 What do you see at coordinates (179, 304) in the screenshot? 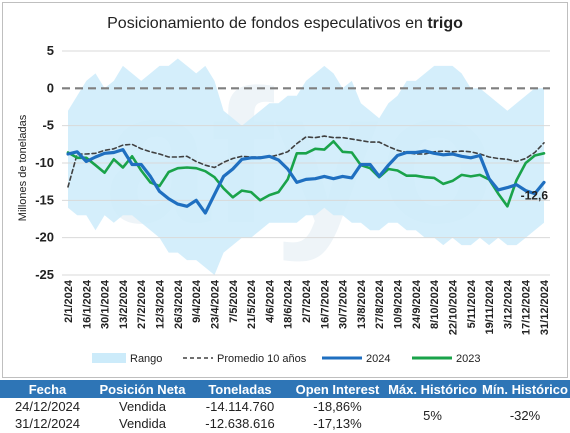
I see `x-tick-label: 26/3/2024` at bounding box center [179, 304].